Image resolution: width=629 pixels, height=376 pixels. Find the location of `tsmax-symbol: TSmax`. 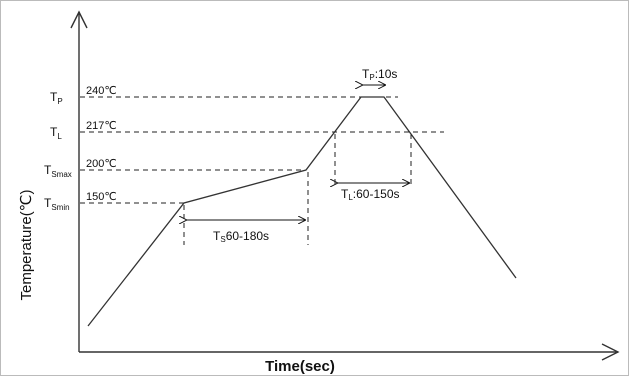

tsmax-symbol: TSmax is located at coordinates (58, 171).